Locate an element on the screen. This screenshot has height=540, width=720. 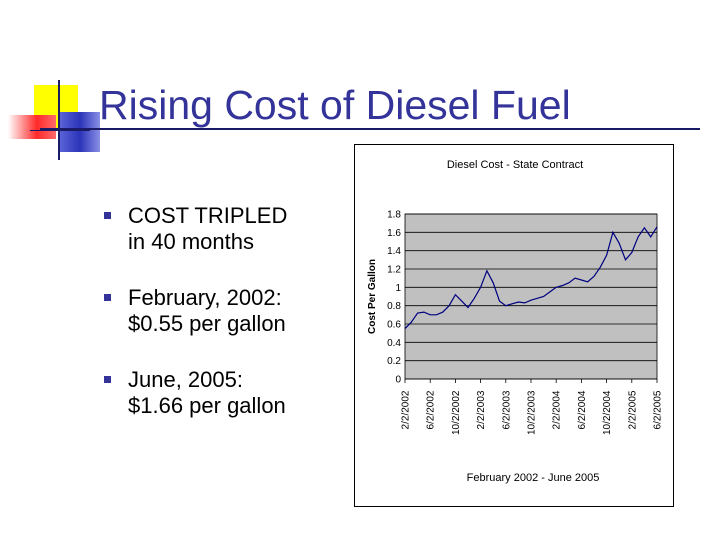
y-tick-label: 1.4 is located at coordinates (394, 251).